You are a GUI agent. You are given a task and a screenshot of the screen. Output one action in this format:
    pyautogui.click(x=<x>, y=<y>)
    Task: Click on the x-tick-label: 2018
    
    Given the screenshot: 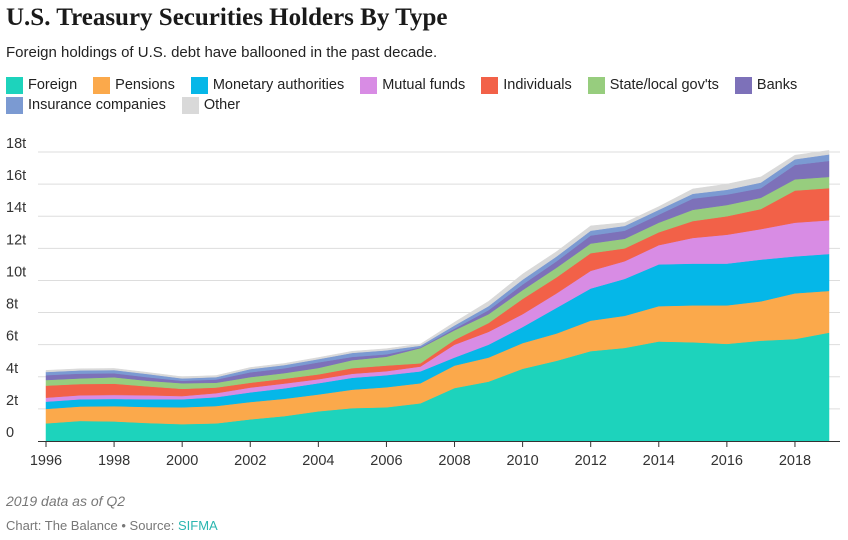 What is the action you would take?
    pyautogui.click(x=795, y=461)
    